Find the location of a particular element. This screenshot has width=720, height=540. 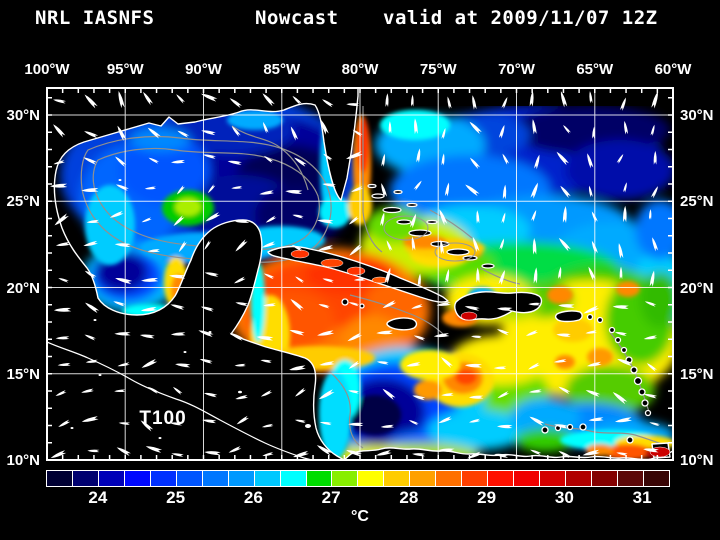

colorbar-tick-label: 25 is located at coordinates (176, 497).